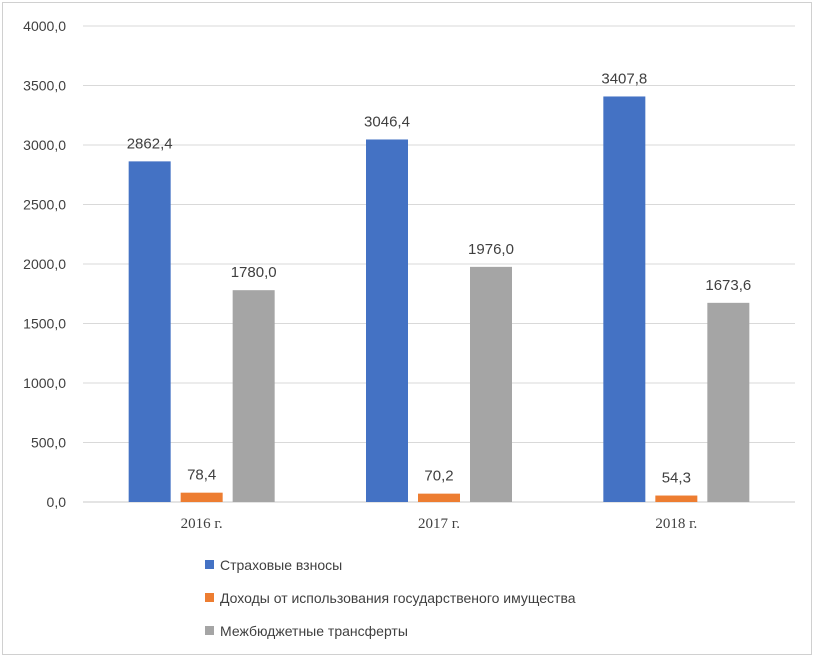  Describe the element at coordinates (57, 502) in the screenshot. I see `y-tick-label: 0,0` at that location.